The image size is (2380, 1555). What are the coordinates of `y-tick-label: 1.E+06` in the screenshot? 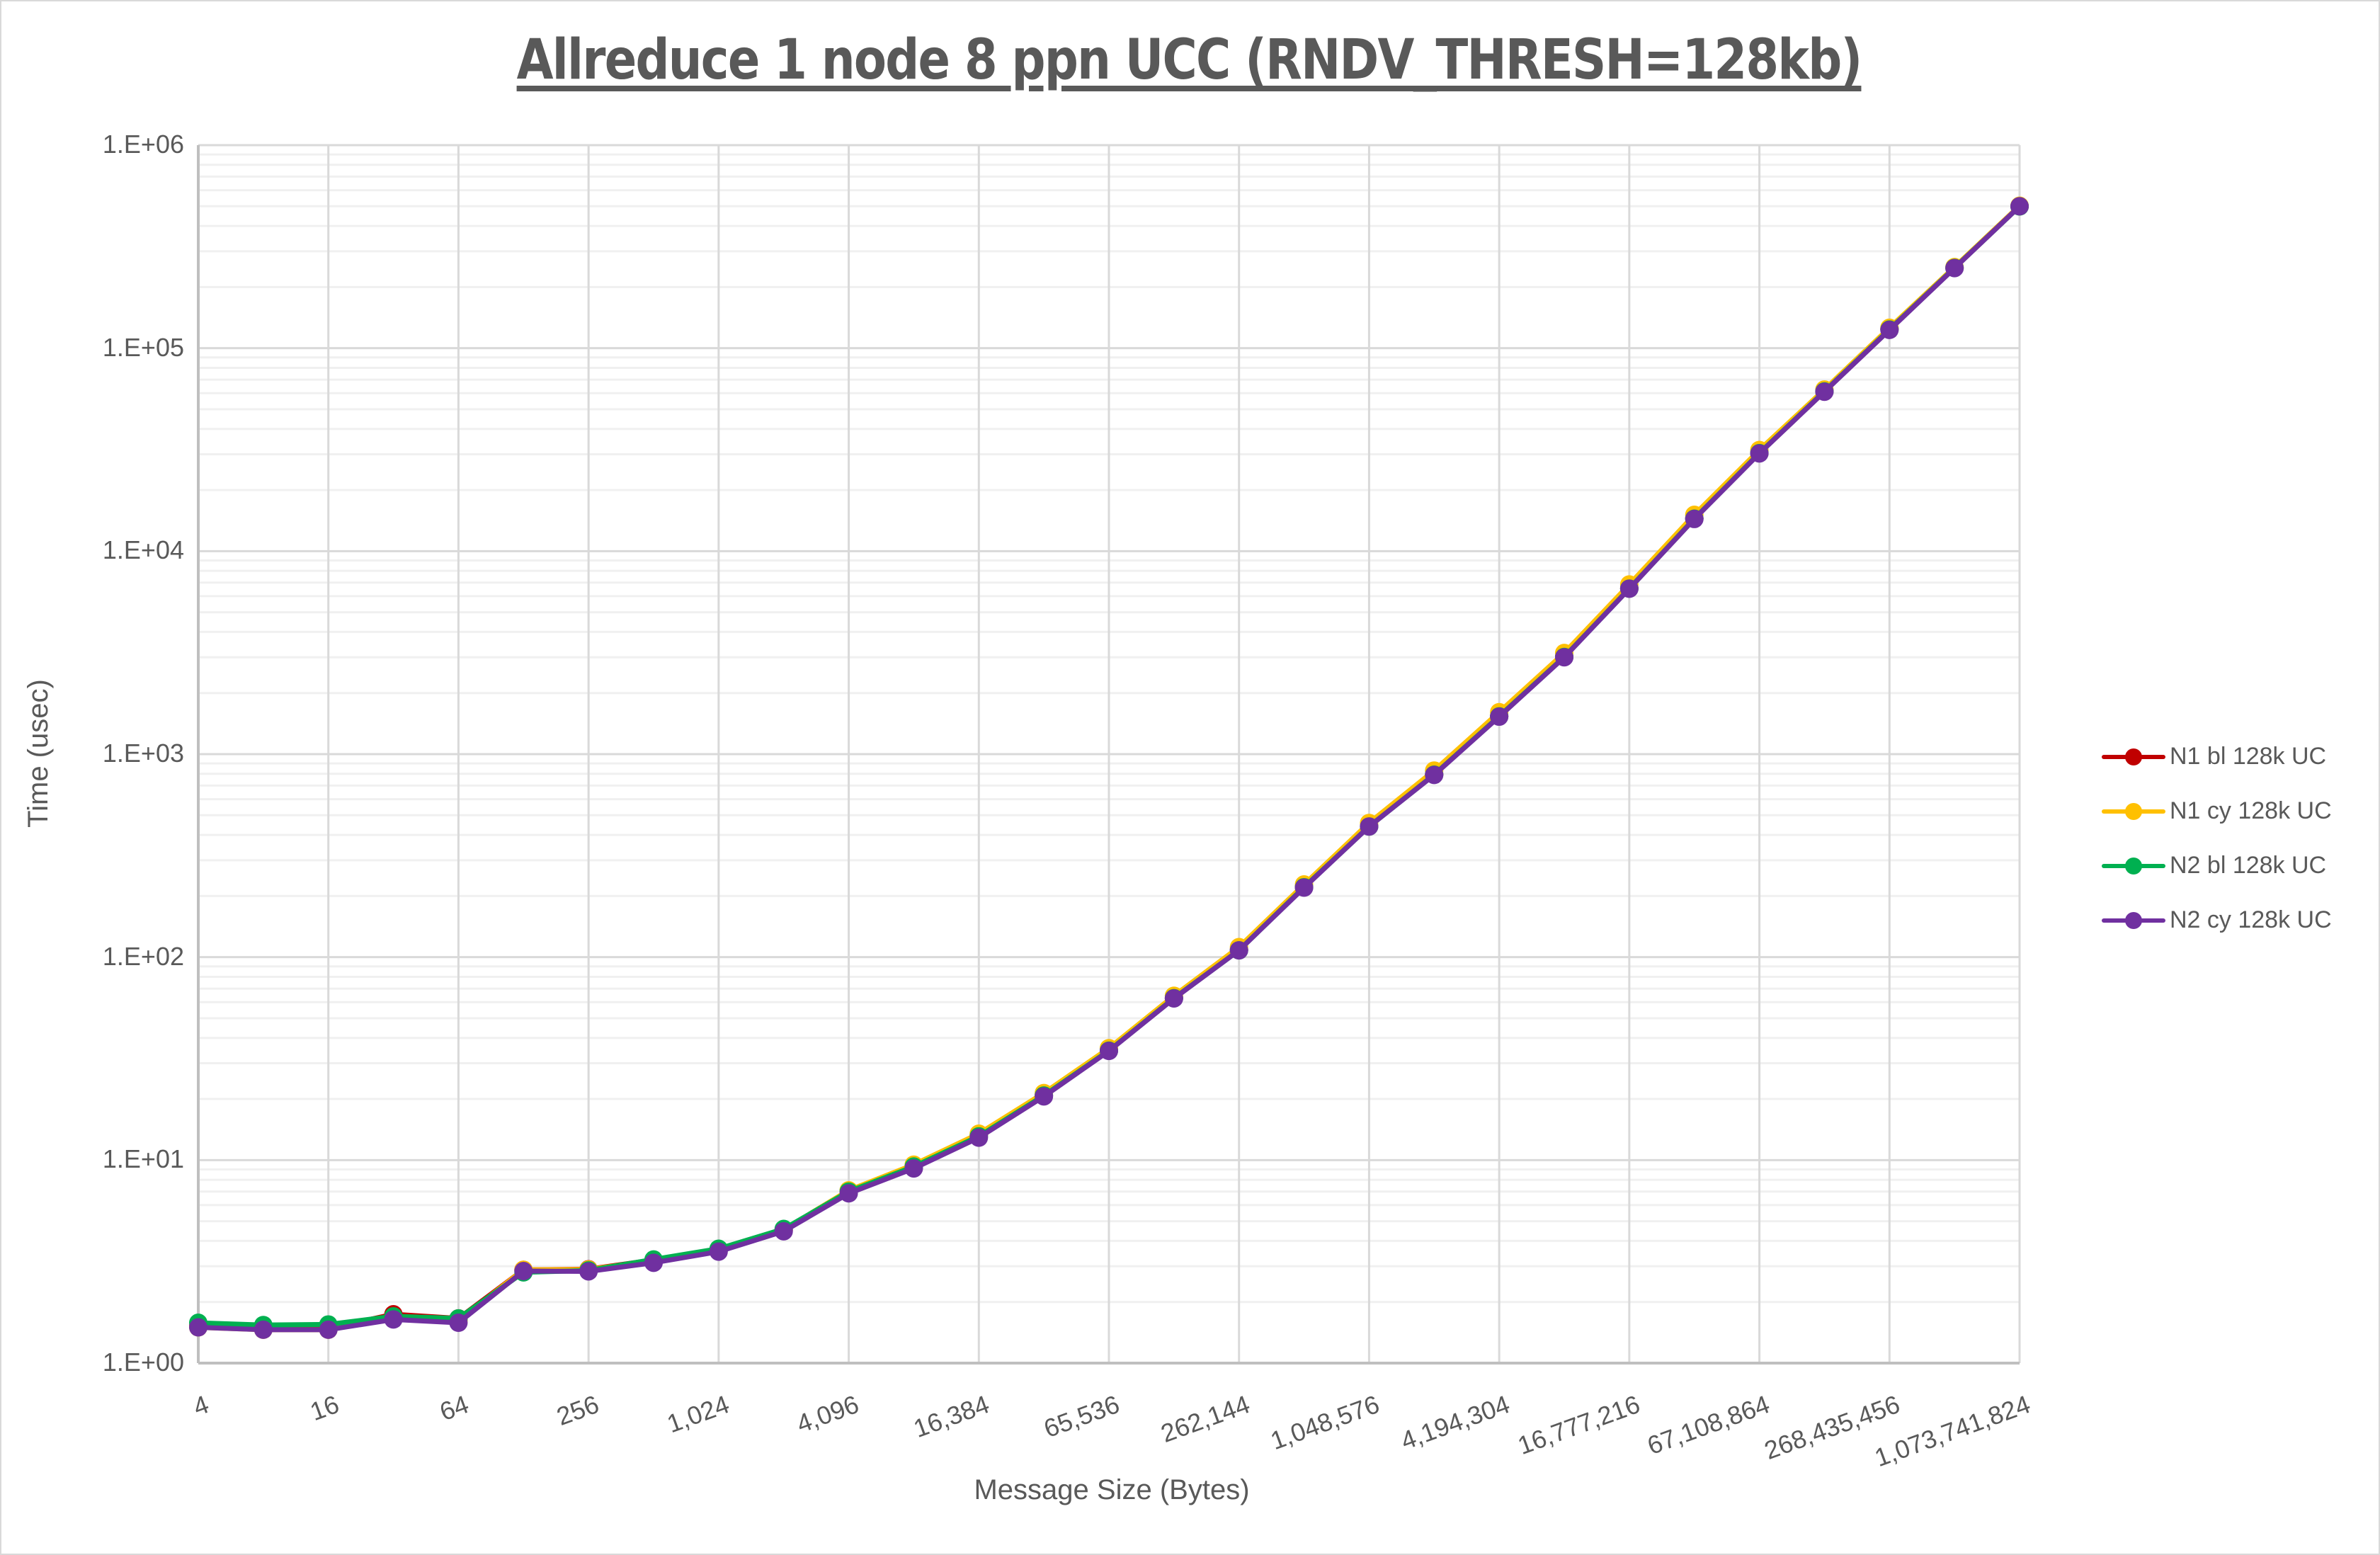 It's located at (143, 144).